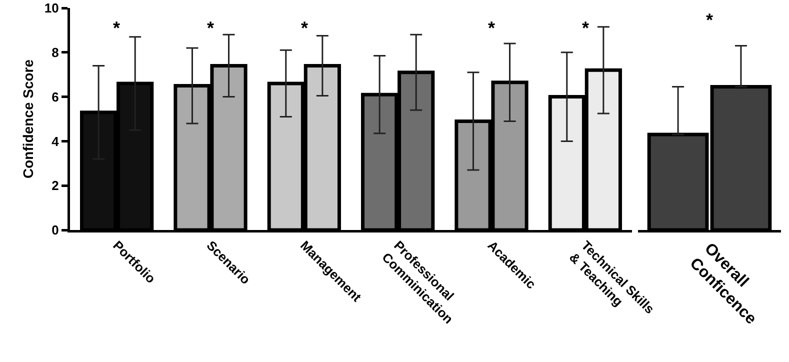 This screenshot has height=362, width=789. I want to click on y-tick-label: 4, so click(56, 141).